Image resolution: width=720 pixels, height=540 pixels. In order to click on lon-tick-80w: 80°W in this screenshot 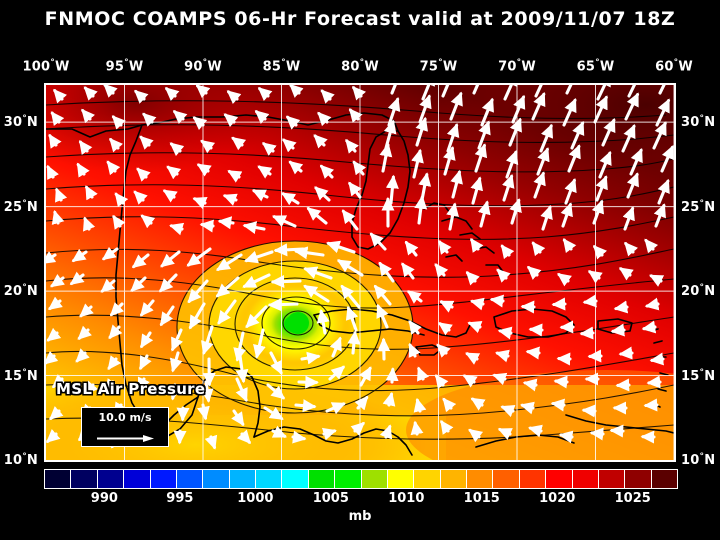, I will do `click(360, 66)`.